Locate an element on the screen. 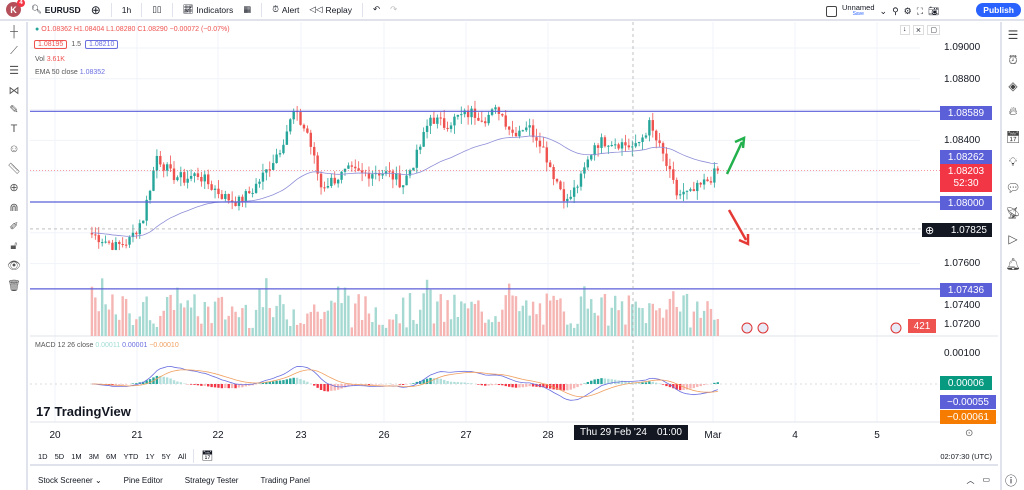  clock: 02:07:30 (UTC) is located at coordinates (966, 456).